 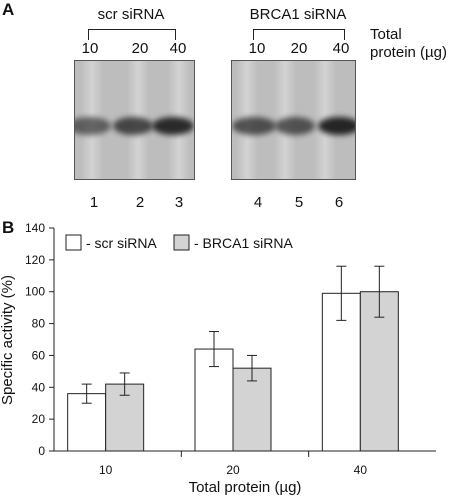 What do you see at coordinates (298, 14) in the screenshot?
I see `group-label-brca1: BRCA1 siRNA` at bounding box center [298, 14].